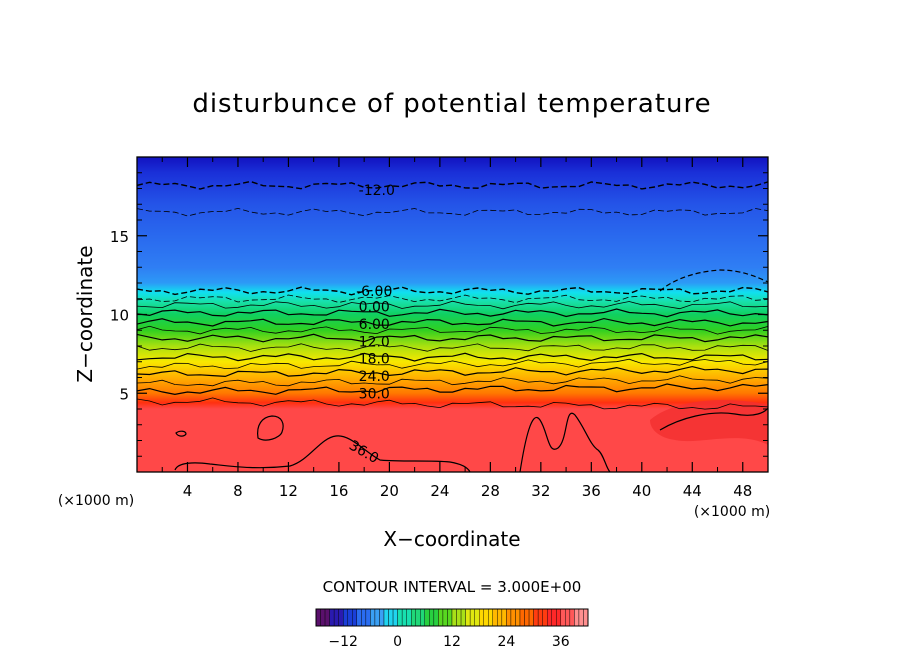 The image size is (904, 654). I want to click on contour-label: 0.00, so click(374, 308).